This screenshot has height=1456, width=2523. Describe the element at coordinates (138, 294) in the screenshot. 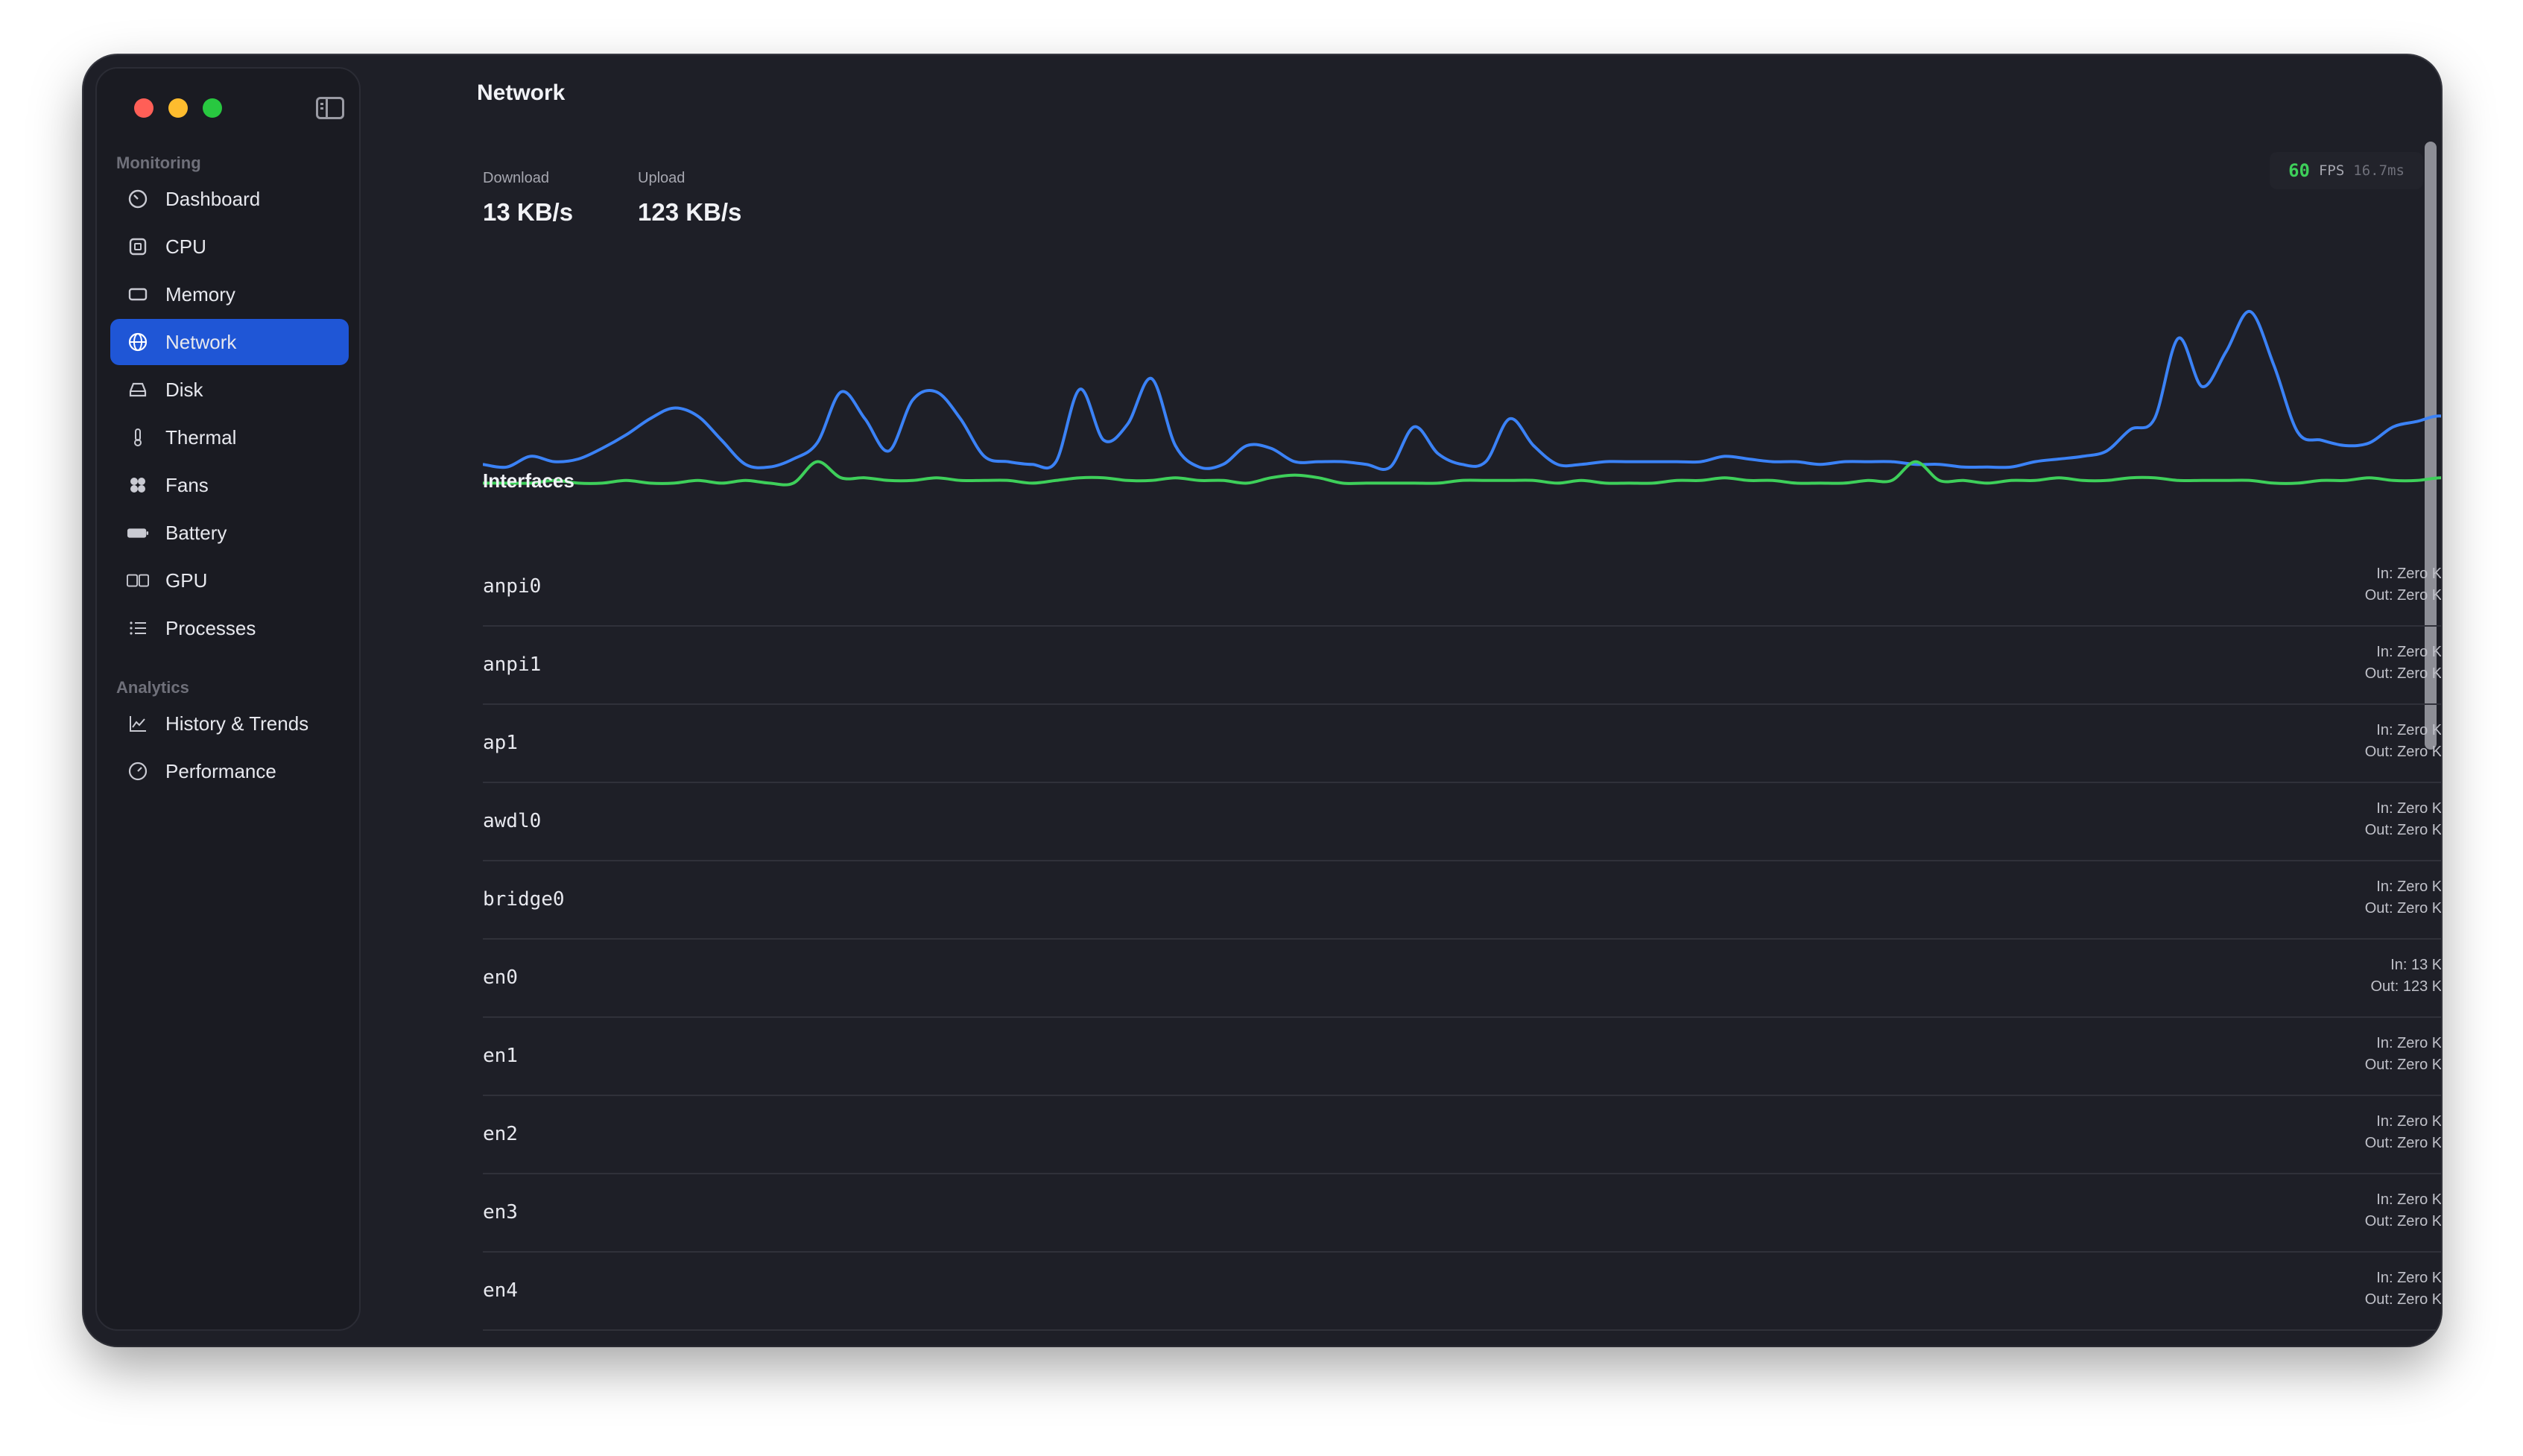

I see `memory-icon` at that location.